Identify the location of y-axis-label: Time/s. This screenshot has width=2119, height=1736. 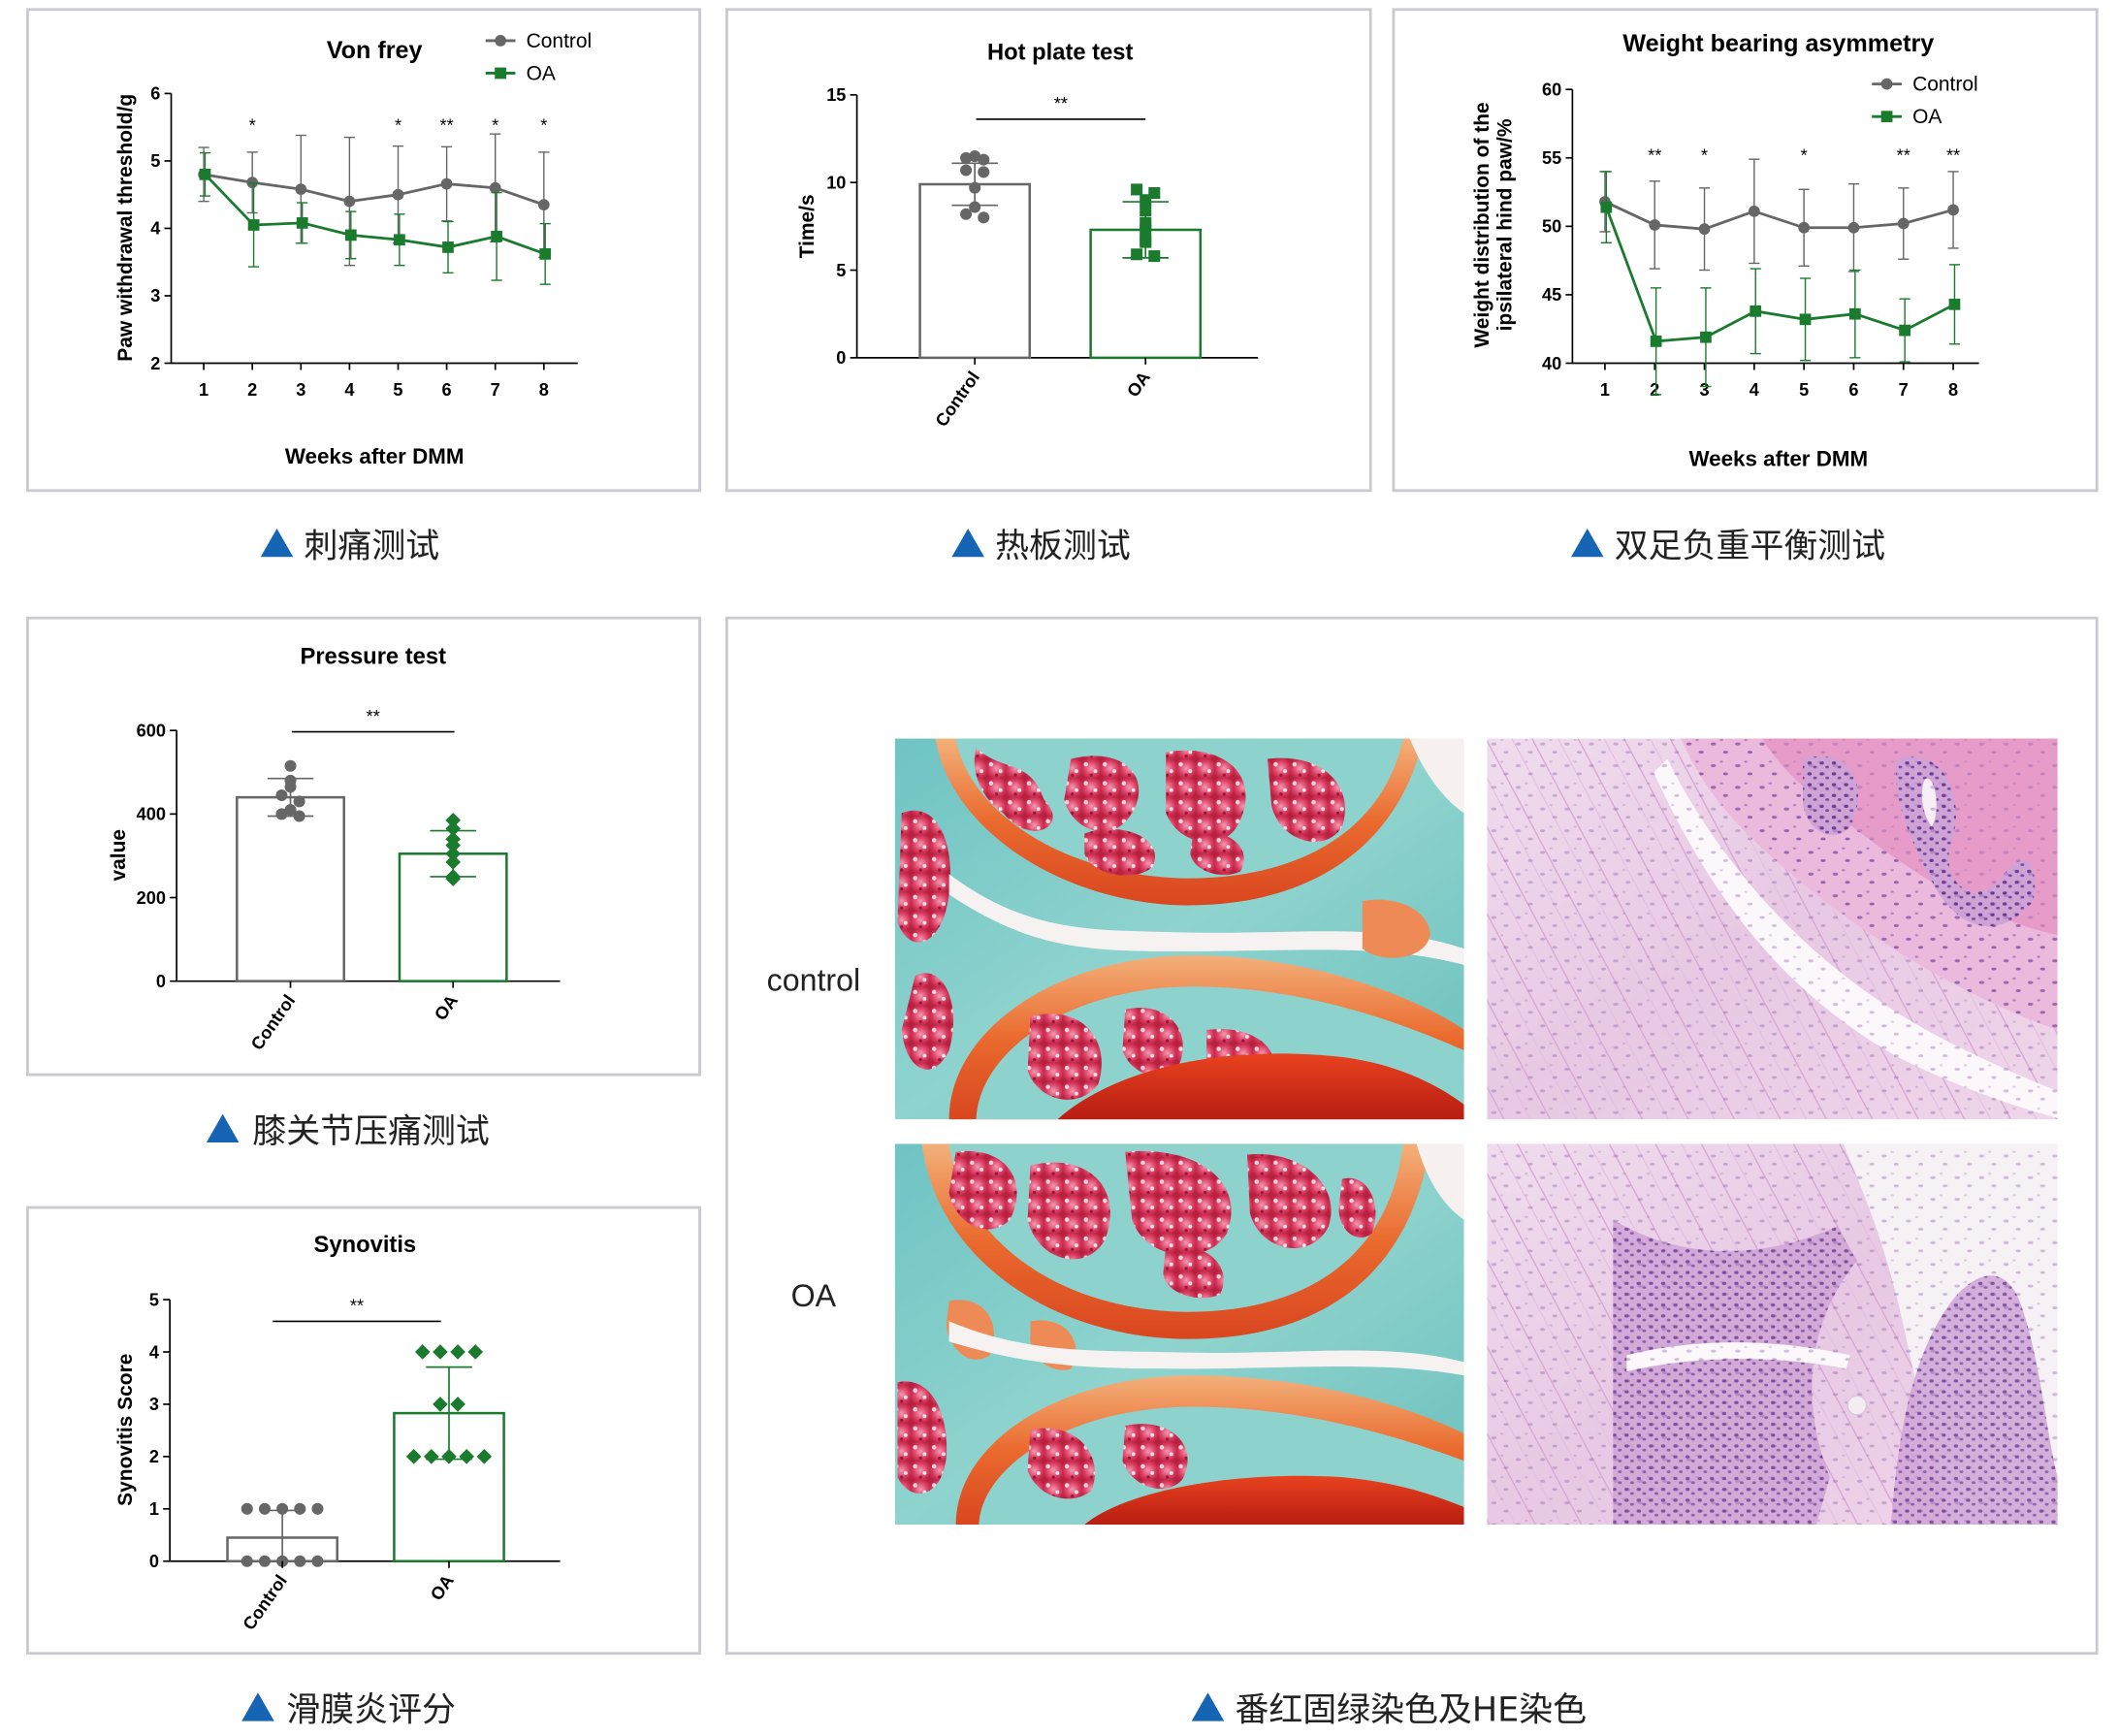
(807, 226).